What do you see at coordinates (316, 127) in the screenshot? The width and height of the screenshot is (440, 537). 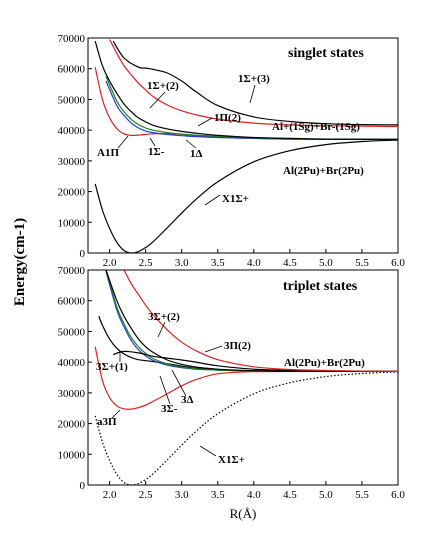 I see `label-asym-ionic: Al+(1Sg)+Br-(1Sg)` at bounding box center [316, 127].